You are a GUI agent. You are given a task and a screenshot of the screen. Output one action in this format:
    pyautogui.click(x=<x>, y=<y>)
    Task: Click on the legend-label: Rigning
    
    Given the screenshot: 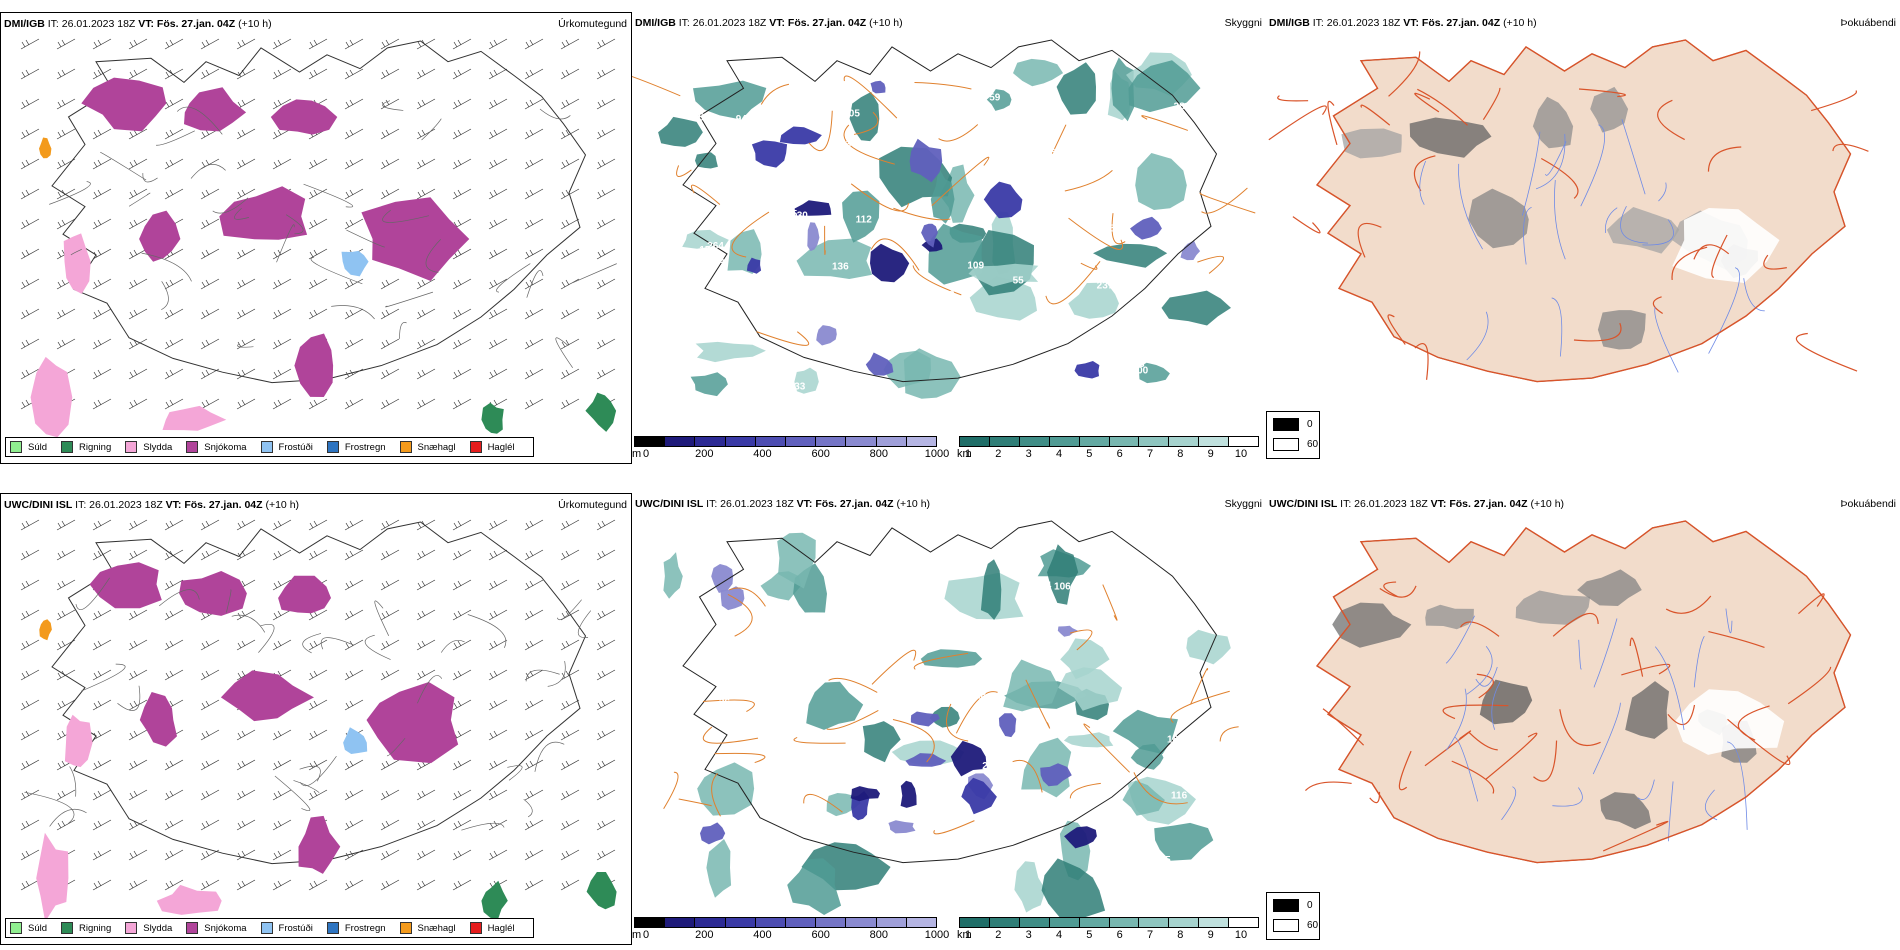 What is the action you would take?
    pyautogui.click(x=95, y=928)
    